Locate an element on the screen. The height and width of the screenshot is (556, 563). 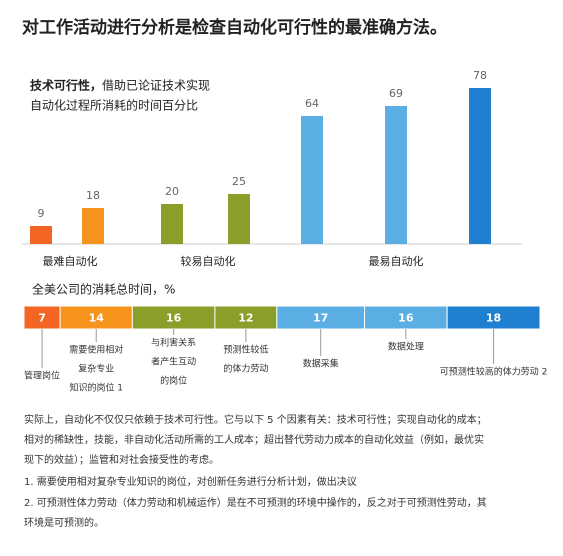
category-label: 知识的岗位 1 is located at coordinates (96, 388).